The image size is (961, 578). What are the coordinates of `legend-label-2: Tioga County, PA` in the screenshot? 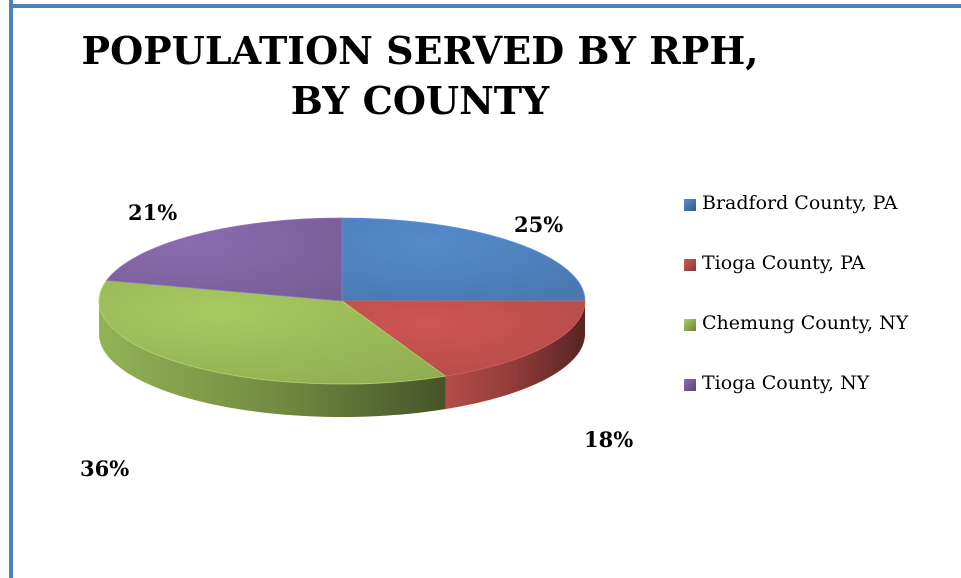 It's located at (783, 263).